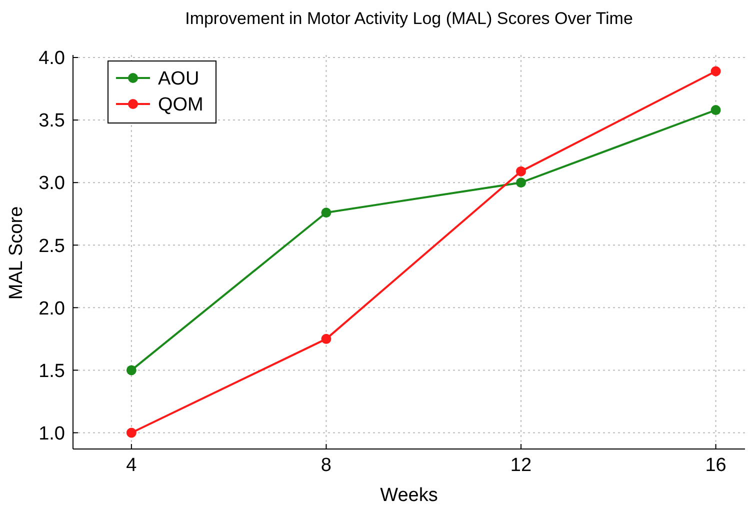  What do you see at coordinates (51, 246) in the screenshot?
I see `y-tick-label: 2.5` at bounding box center [51, 246].